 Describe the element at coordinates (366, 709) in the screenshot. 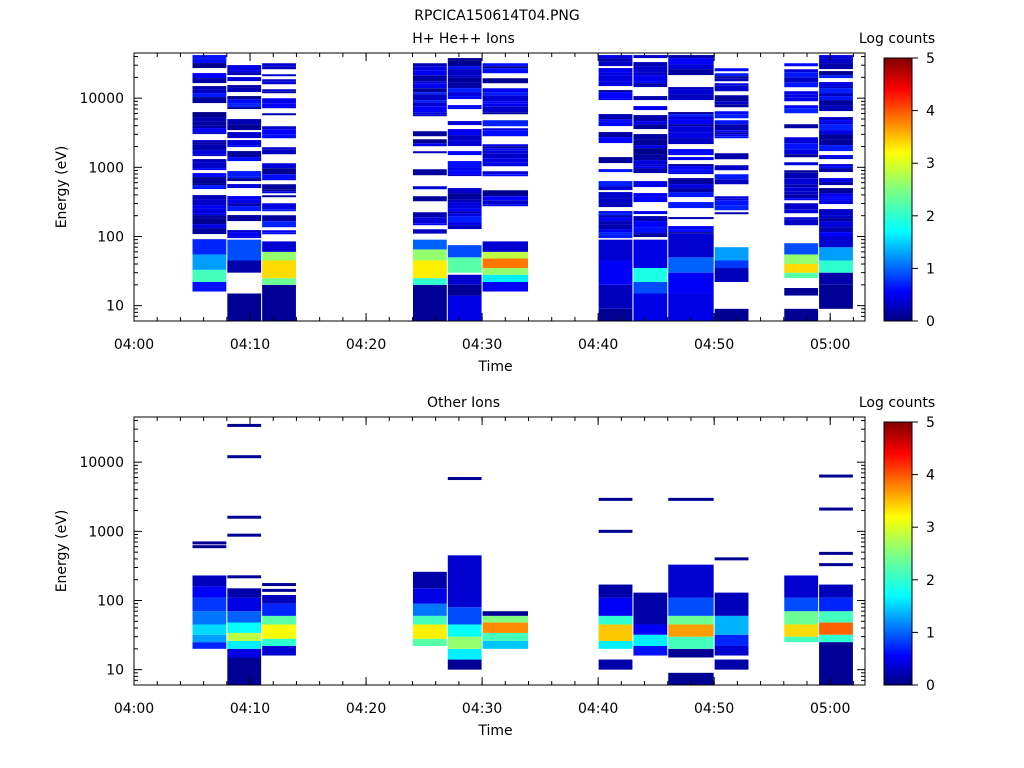

I see `x-tick-label: 04:20` at that location.